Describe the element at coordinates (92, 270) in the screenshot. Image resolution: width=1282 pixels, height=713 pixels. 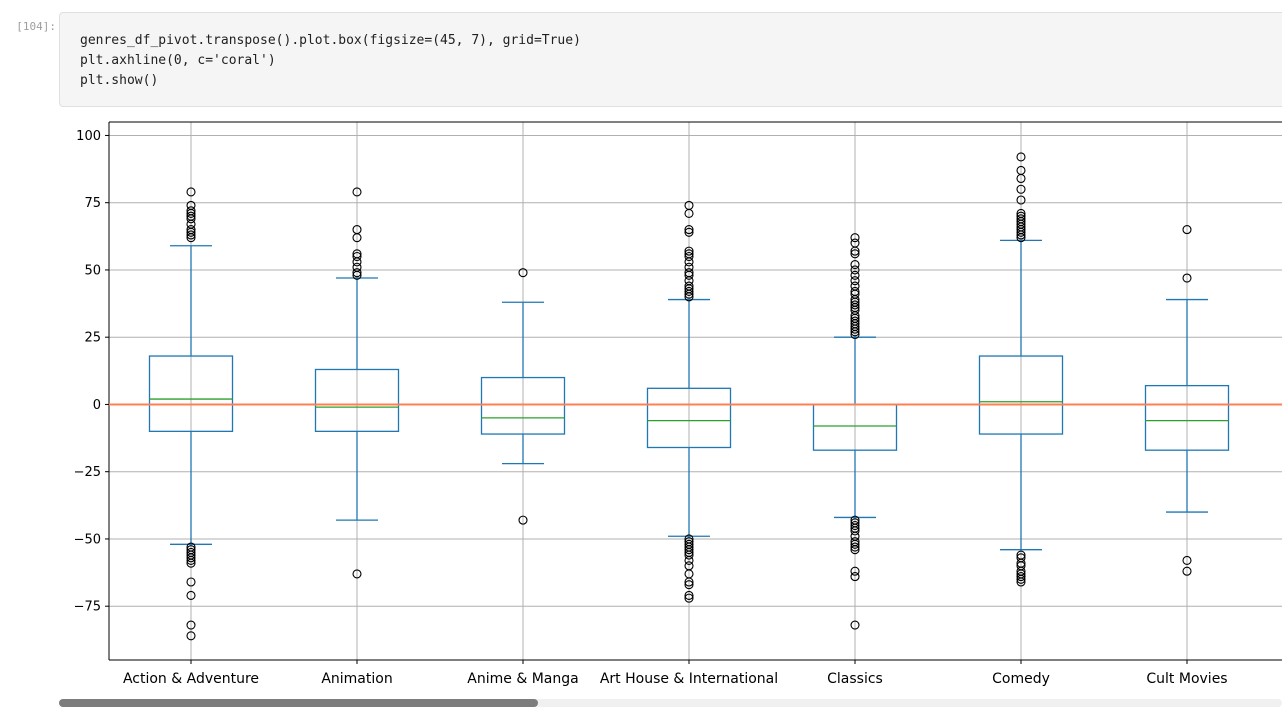
I see `y-tick-label: 50` at that location.